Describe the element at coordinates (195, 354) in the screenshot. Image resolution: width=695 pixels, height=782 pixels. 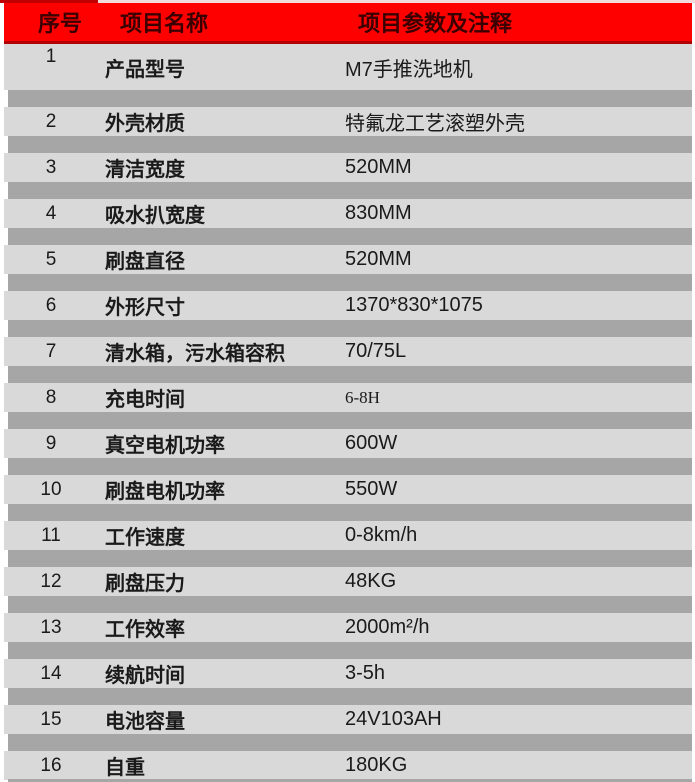
I see `row-item-label: 清水箱，污水箱容积` at that location.